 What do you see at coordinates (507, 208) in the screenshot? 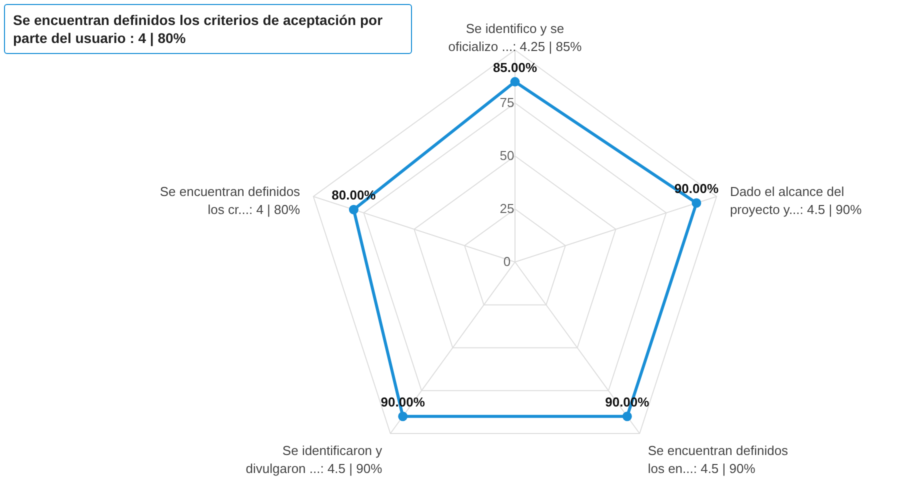
I see `y-tick-label: 25` at bounding box center [507, 208].